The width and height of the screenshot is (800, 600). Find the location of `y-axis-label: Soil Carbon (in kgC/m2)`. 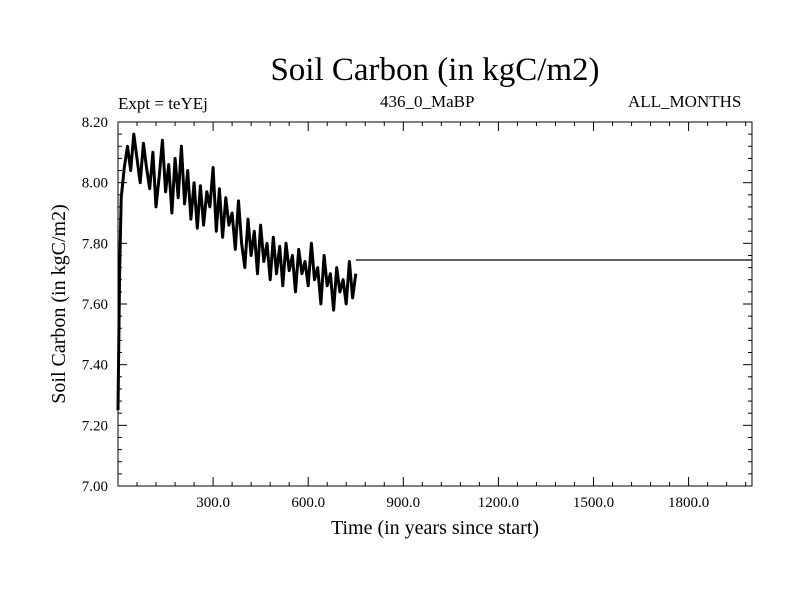

y-axis-label: Soil Carbon (in kgC/m2) is located at coordinates (59, 303).